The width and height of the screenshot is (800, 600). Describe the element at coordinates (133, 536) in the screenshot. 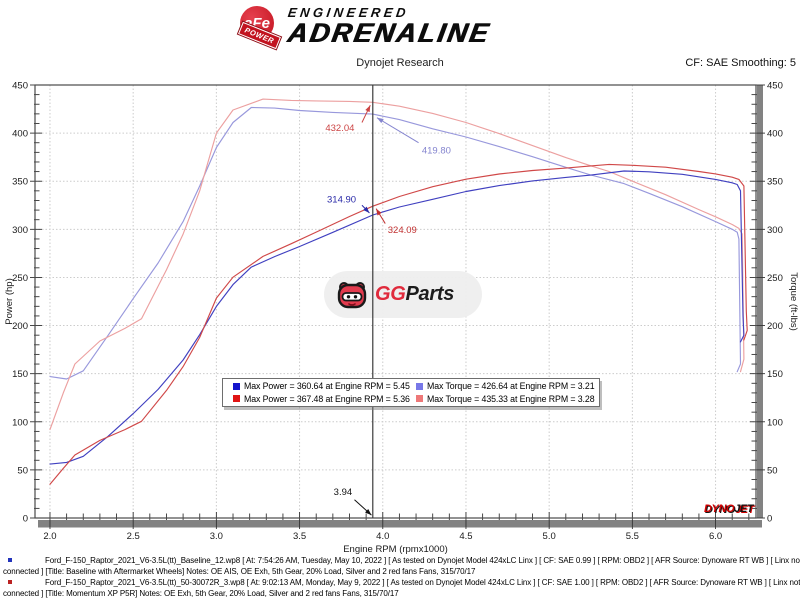

I see `xtick-label: 2.5` at that location.